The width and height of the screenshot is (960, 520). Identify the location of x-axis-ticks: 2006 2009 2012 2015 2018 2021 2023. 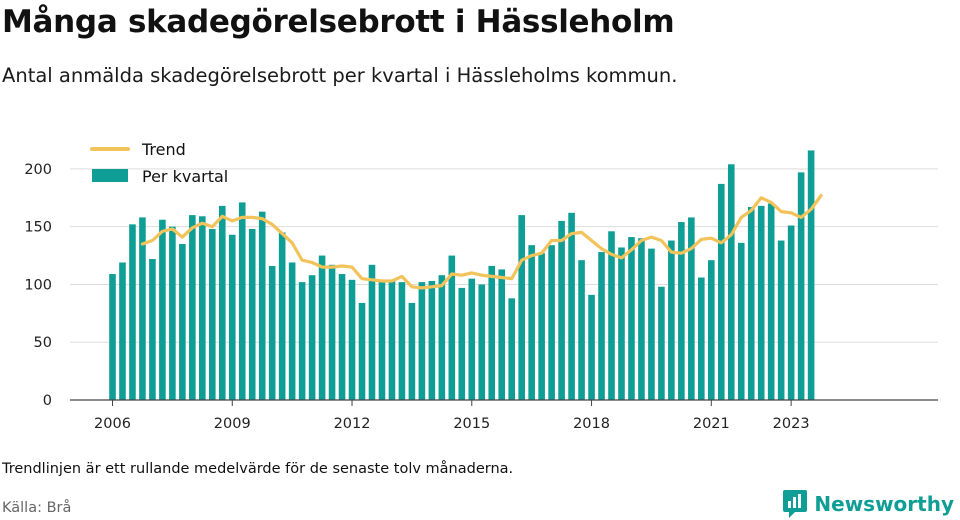
(452, 416).